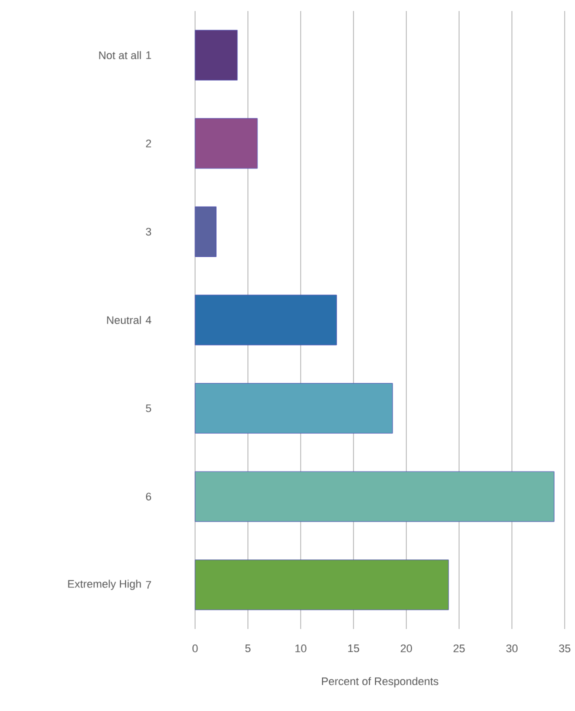 This screenshot has width=575, height=711. What do you see at coordinates (149, 408) in the screenshot?
I see `y-tick-label: 5` at bounding box center [149, 408].